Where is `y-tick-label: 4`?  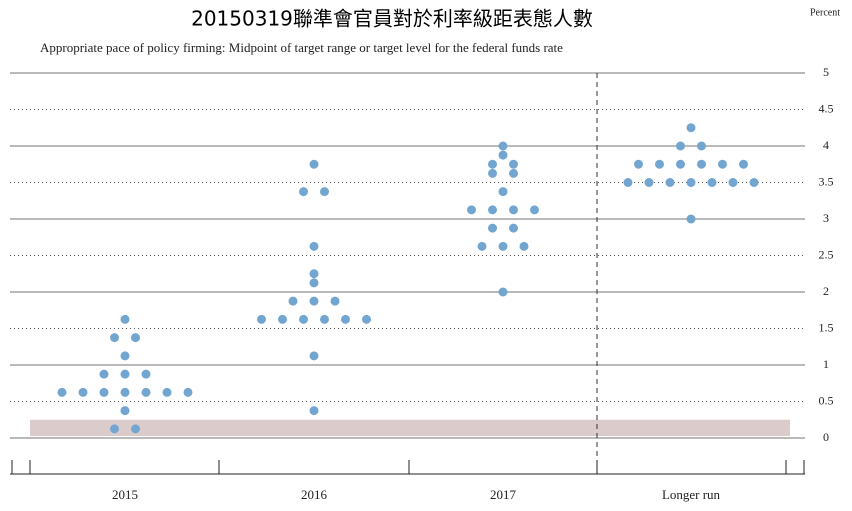
y-tick-label: 4 is located at coordinates (826, 145).